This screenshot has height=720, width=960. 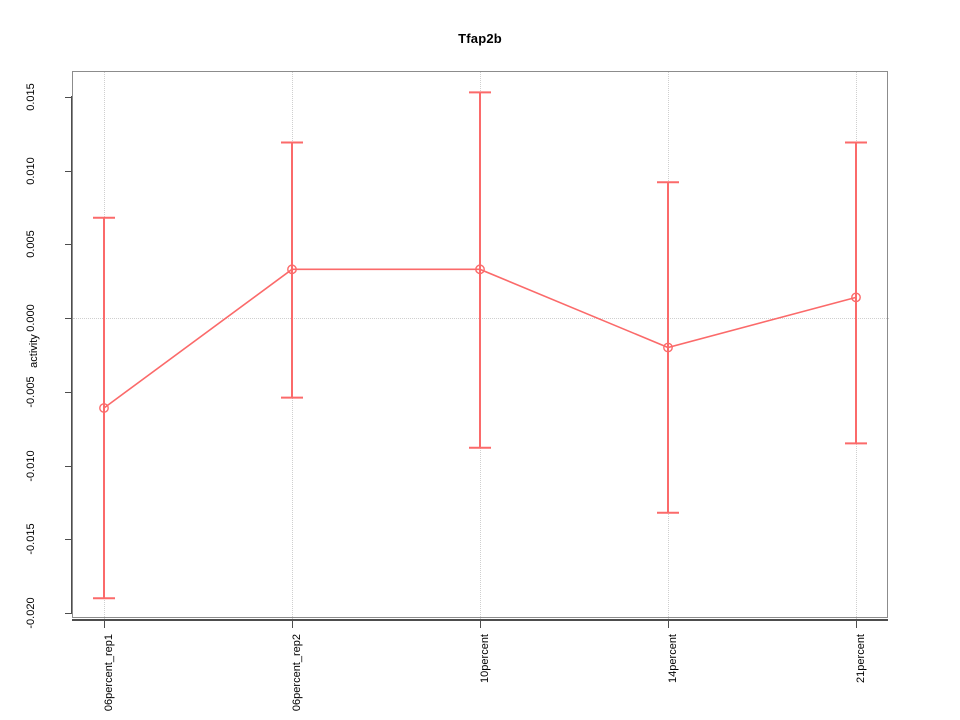 What do you see at coordinates (31, 96) in the screenshot?
I see `y-tick-label: 0.015` at bounding box center [31, 96].